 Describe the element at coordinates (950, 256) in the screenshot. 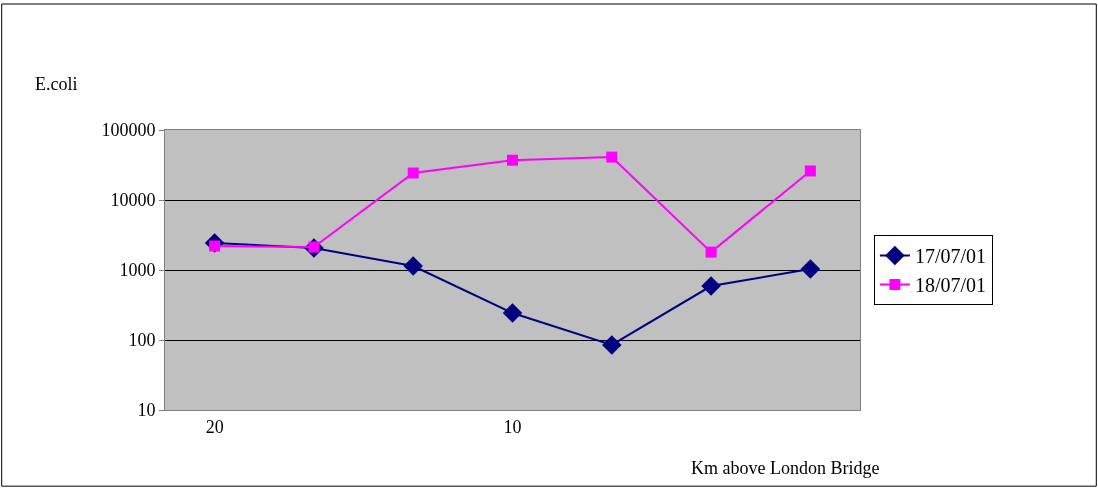

I see `legend-label: 17/07/01` at that location.